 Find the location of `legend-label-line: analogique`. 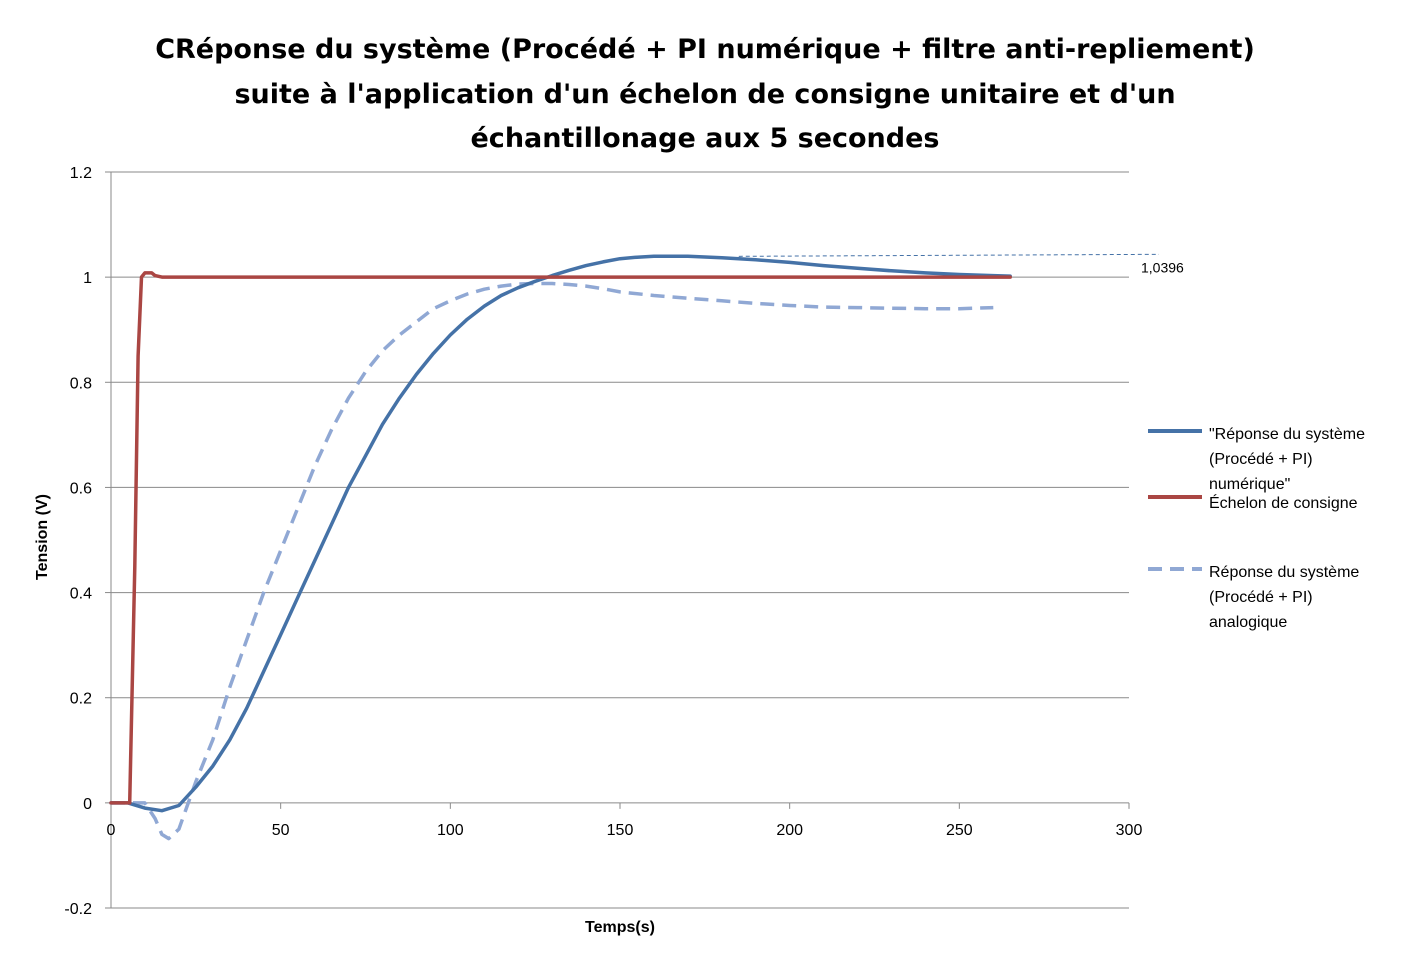

legend-label-line: analogique is located at coordinates (1248, 622).